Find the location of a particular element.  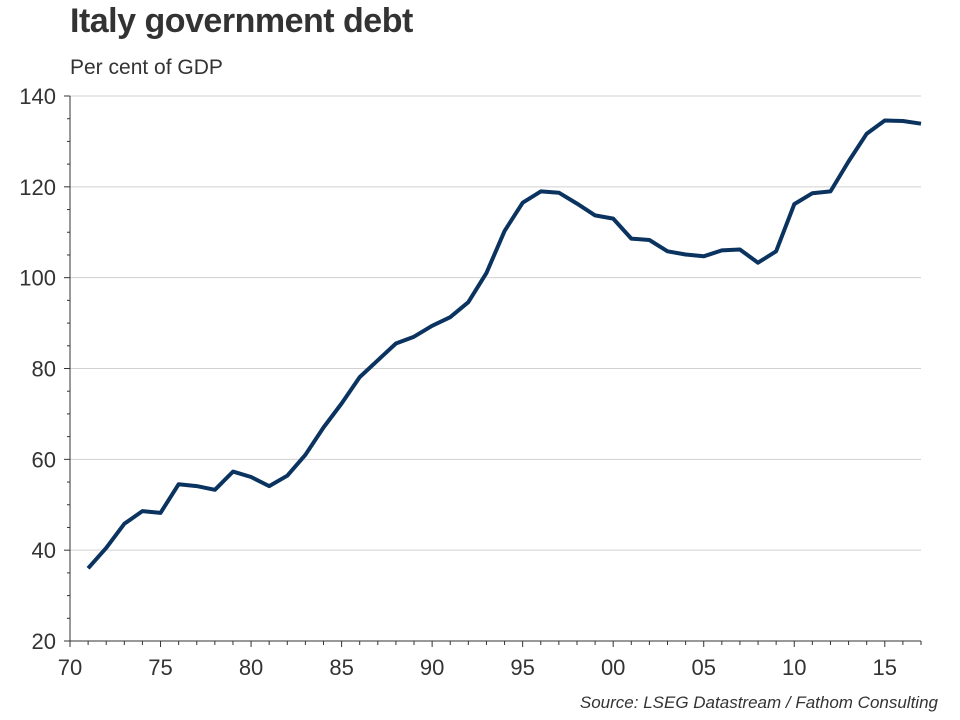

y-tick-label-100: 100 is located at coordinates (37, 278).